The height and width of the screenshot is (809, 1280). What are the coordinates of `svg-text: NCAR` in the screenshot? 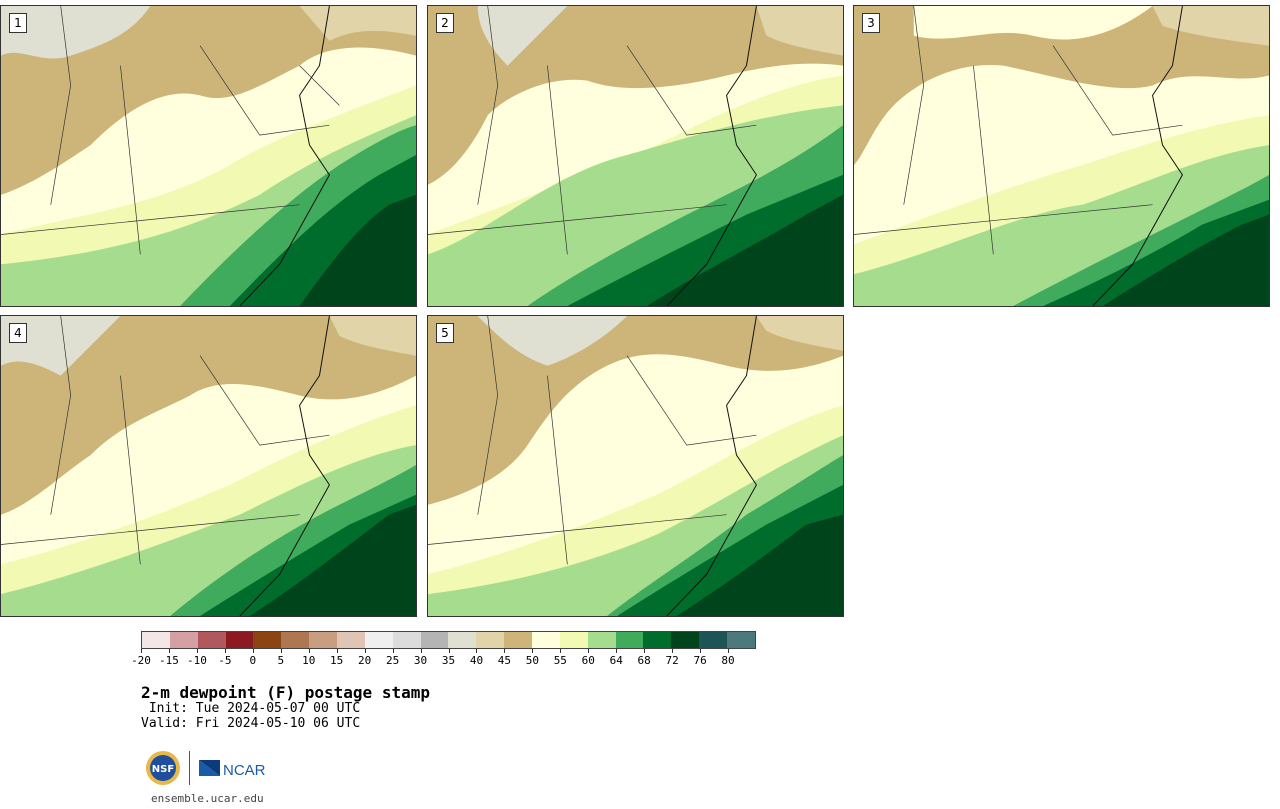 It's located at (244, 770).